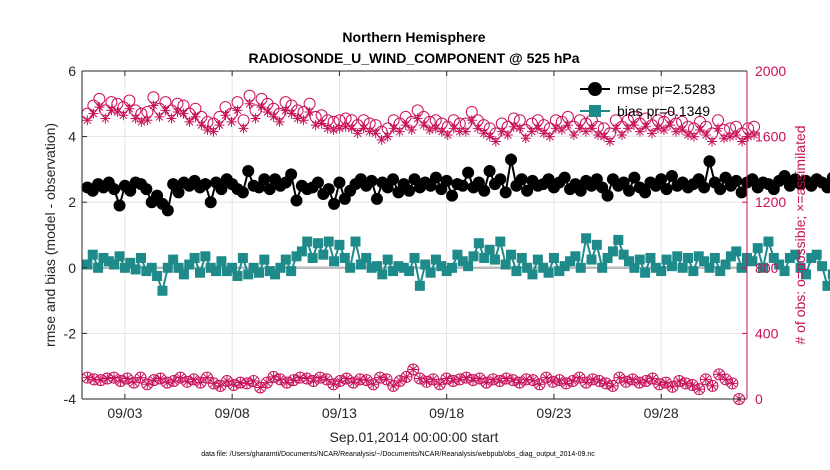  Describe the element at coordinates (770, 71) in the screenshot. I see `y2-tick-label: 2000` at that location.